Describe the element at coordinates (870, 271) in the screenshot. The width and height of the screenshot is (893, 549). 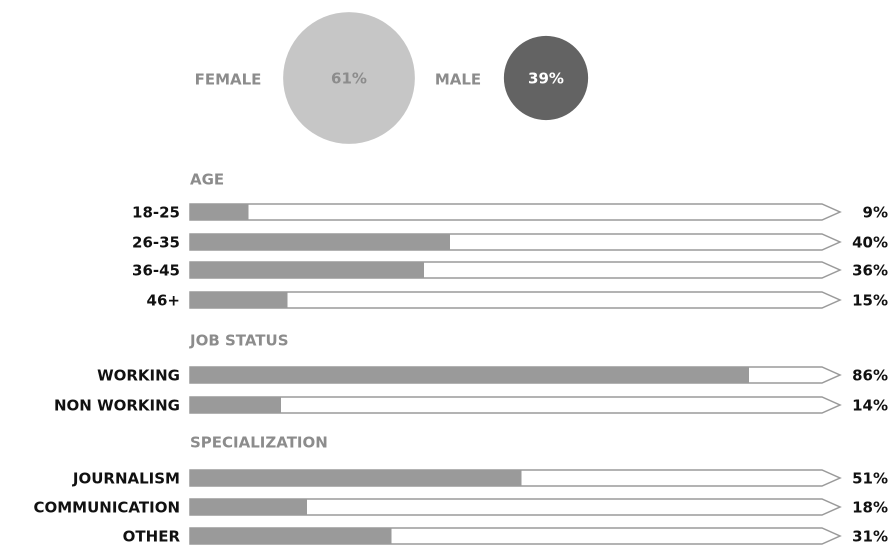
I see `value-label: 36%` at that location.